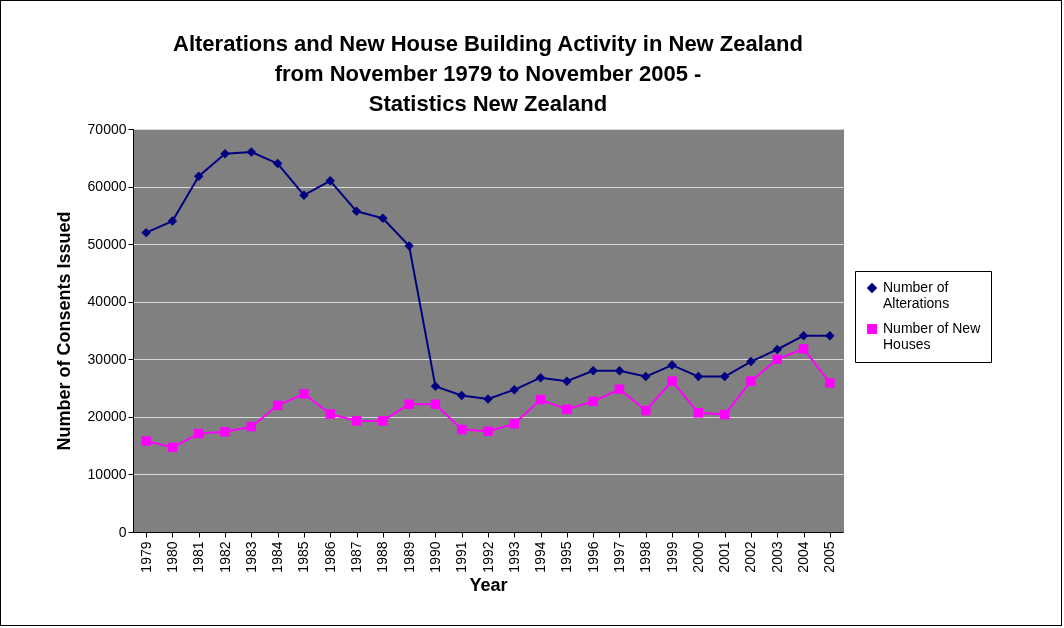  What do you see at coordinates (107, 473) in the screenshot?
I see `y-tick-label: 10000` at bounding box center [107, 473].